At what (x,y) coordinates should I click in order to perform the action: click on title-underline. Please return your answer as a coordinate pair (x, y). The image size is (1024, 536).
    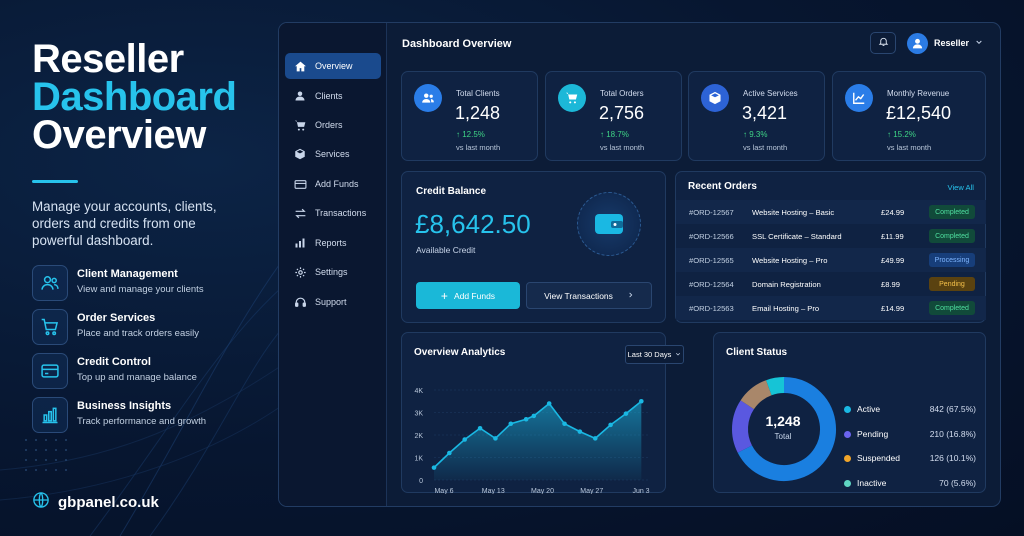
    Looking at the image, I should click on (55, 181).